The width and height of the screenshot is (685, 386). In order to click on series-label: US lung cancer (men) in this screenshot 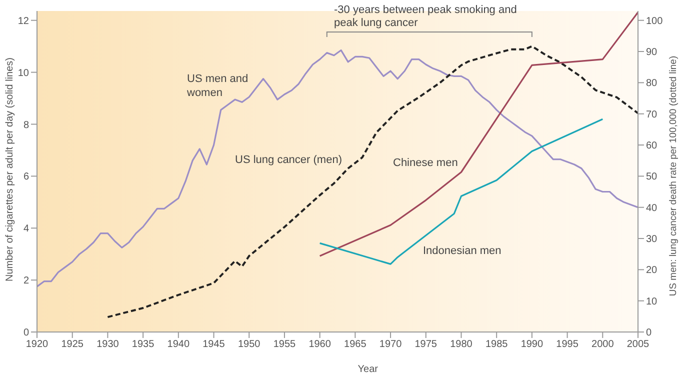, I will do `click(288, 160)`.